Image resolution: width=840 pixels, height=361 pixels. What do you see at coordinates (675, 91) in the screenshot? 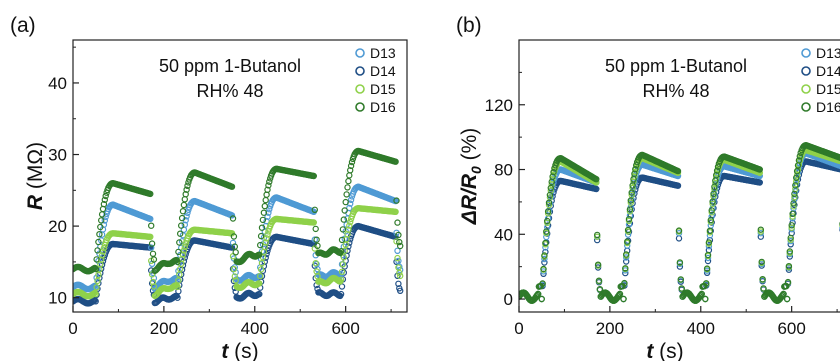
I see `panel-b-condition-line2: RH% 48` at bounding box center [675, 91].